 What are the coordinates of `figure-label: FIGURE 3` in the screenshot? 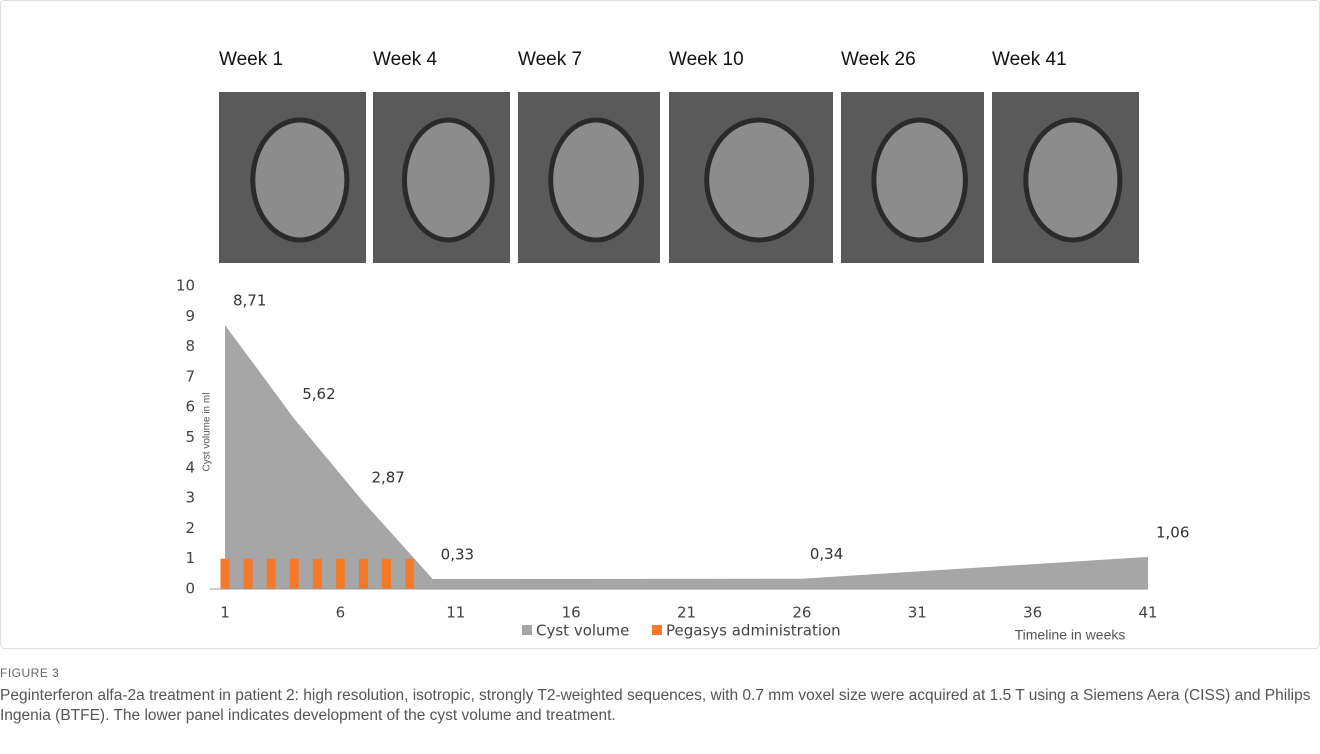 It's located at (30, 673).